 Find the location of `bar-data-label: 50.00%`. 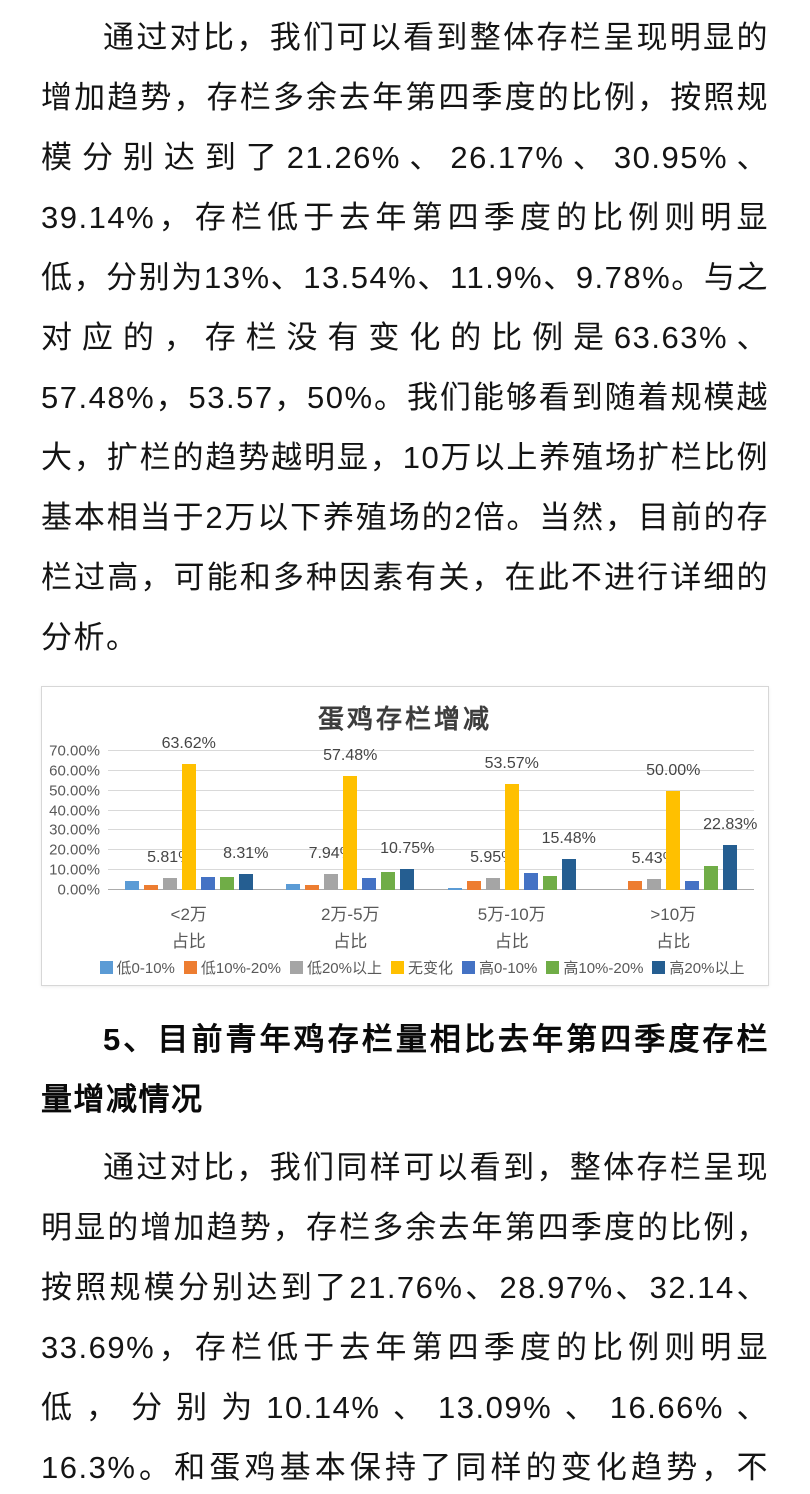

bar-data-label: 50.00% is located at coordinates (673, 770).